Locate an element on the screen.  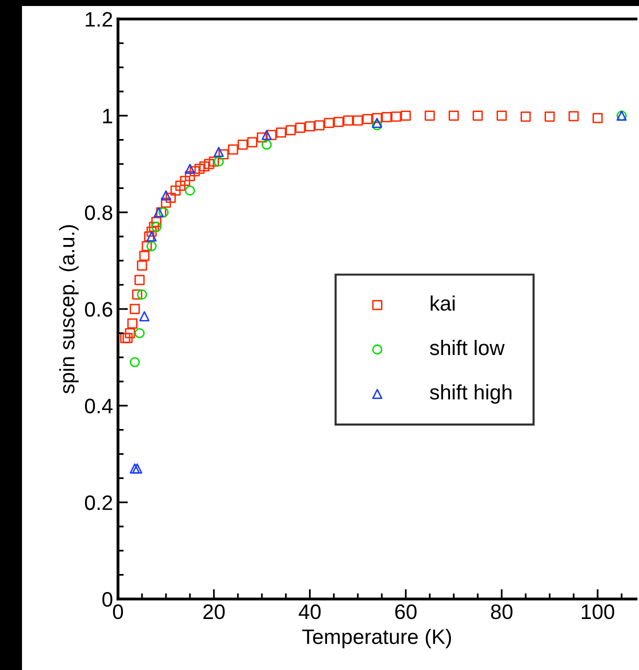
x-tick-label: 100 is located at coordinates (598, 612).